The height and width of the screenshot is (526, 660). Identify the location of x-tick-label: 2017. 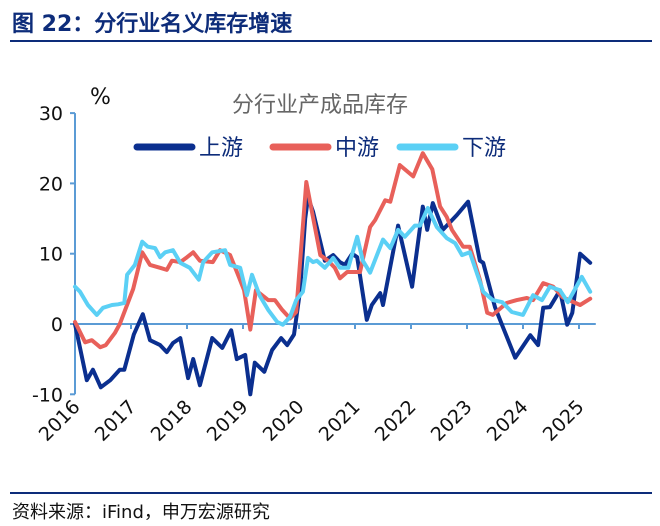
(116, 421).